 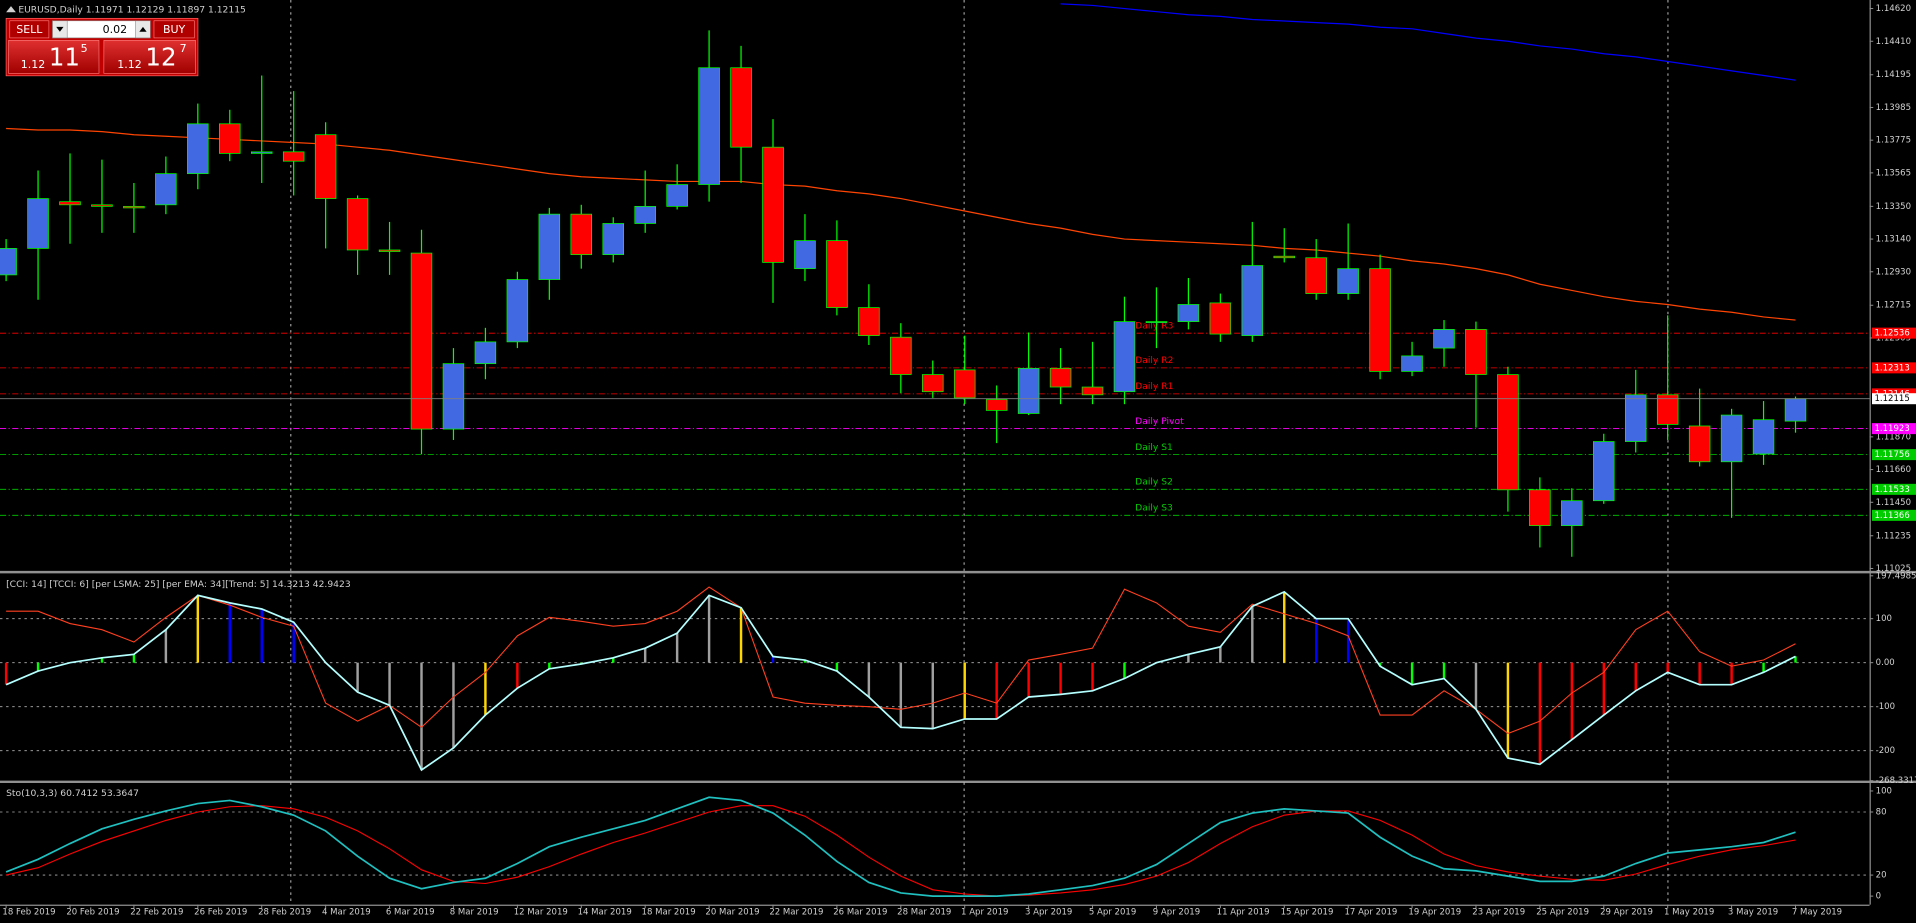 What do you see at coordinates (984, 912) in the screenshot?
I see `x-tick-label: 1 Apr 2019` at bounding box center [984, 912].